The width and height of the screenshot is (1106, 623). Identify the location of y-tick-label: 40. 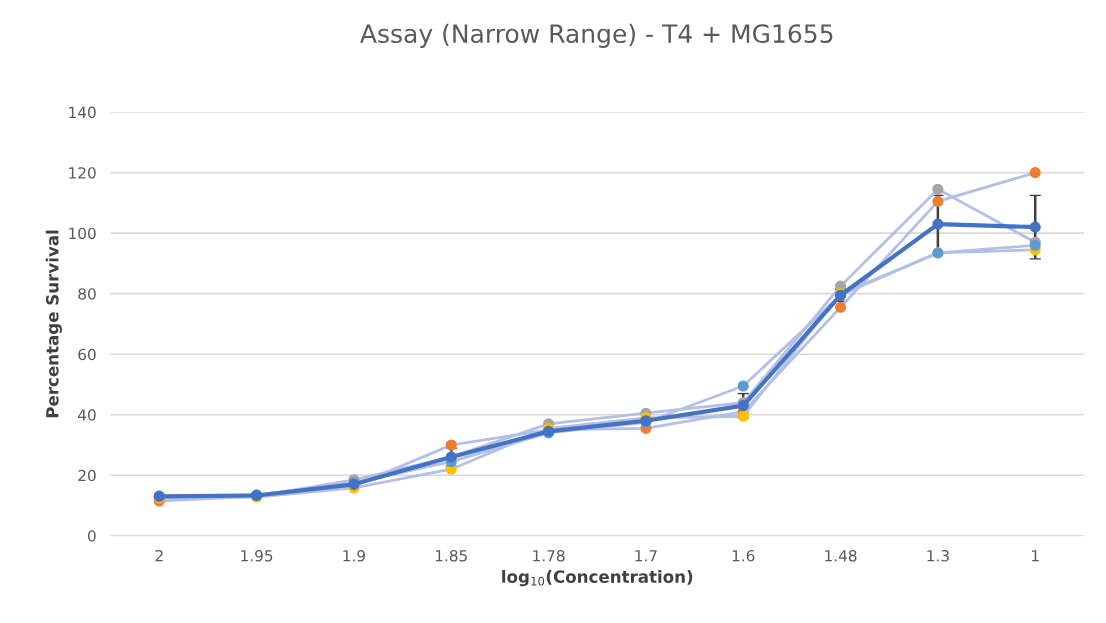
(87, 415).